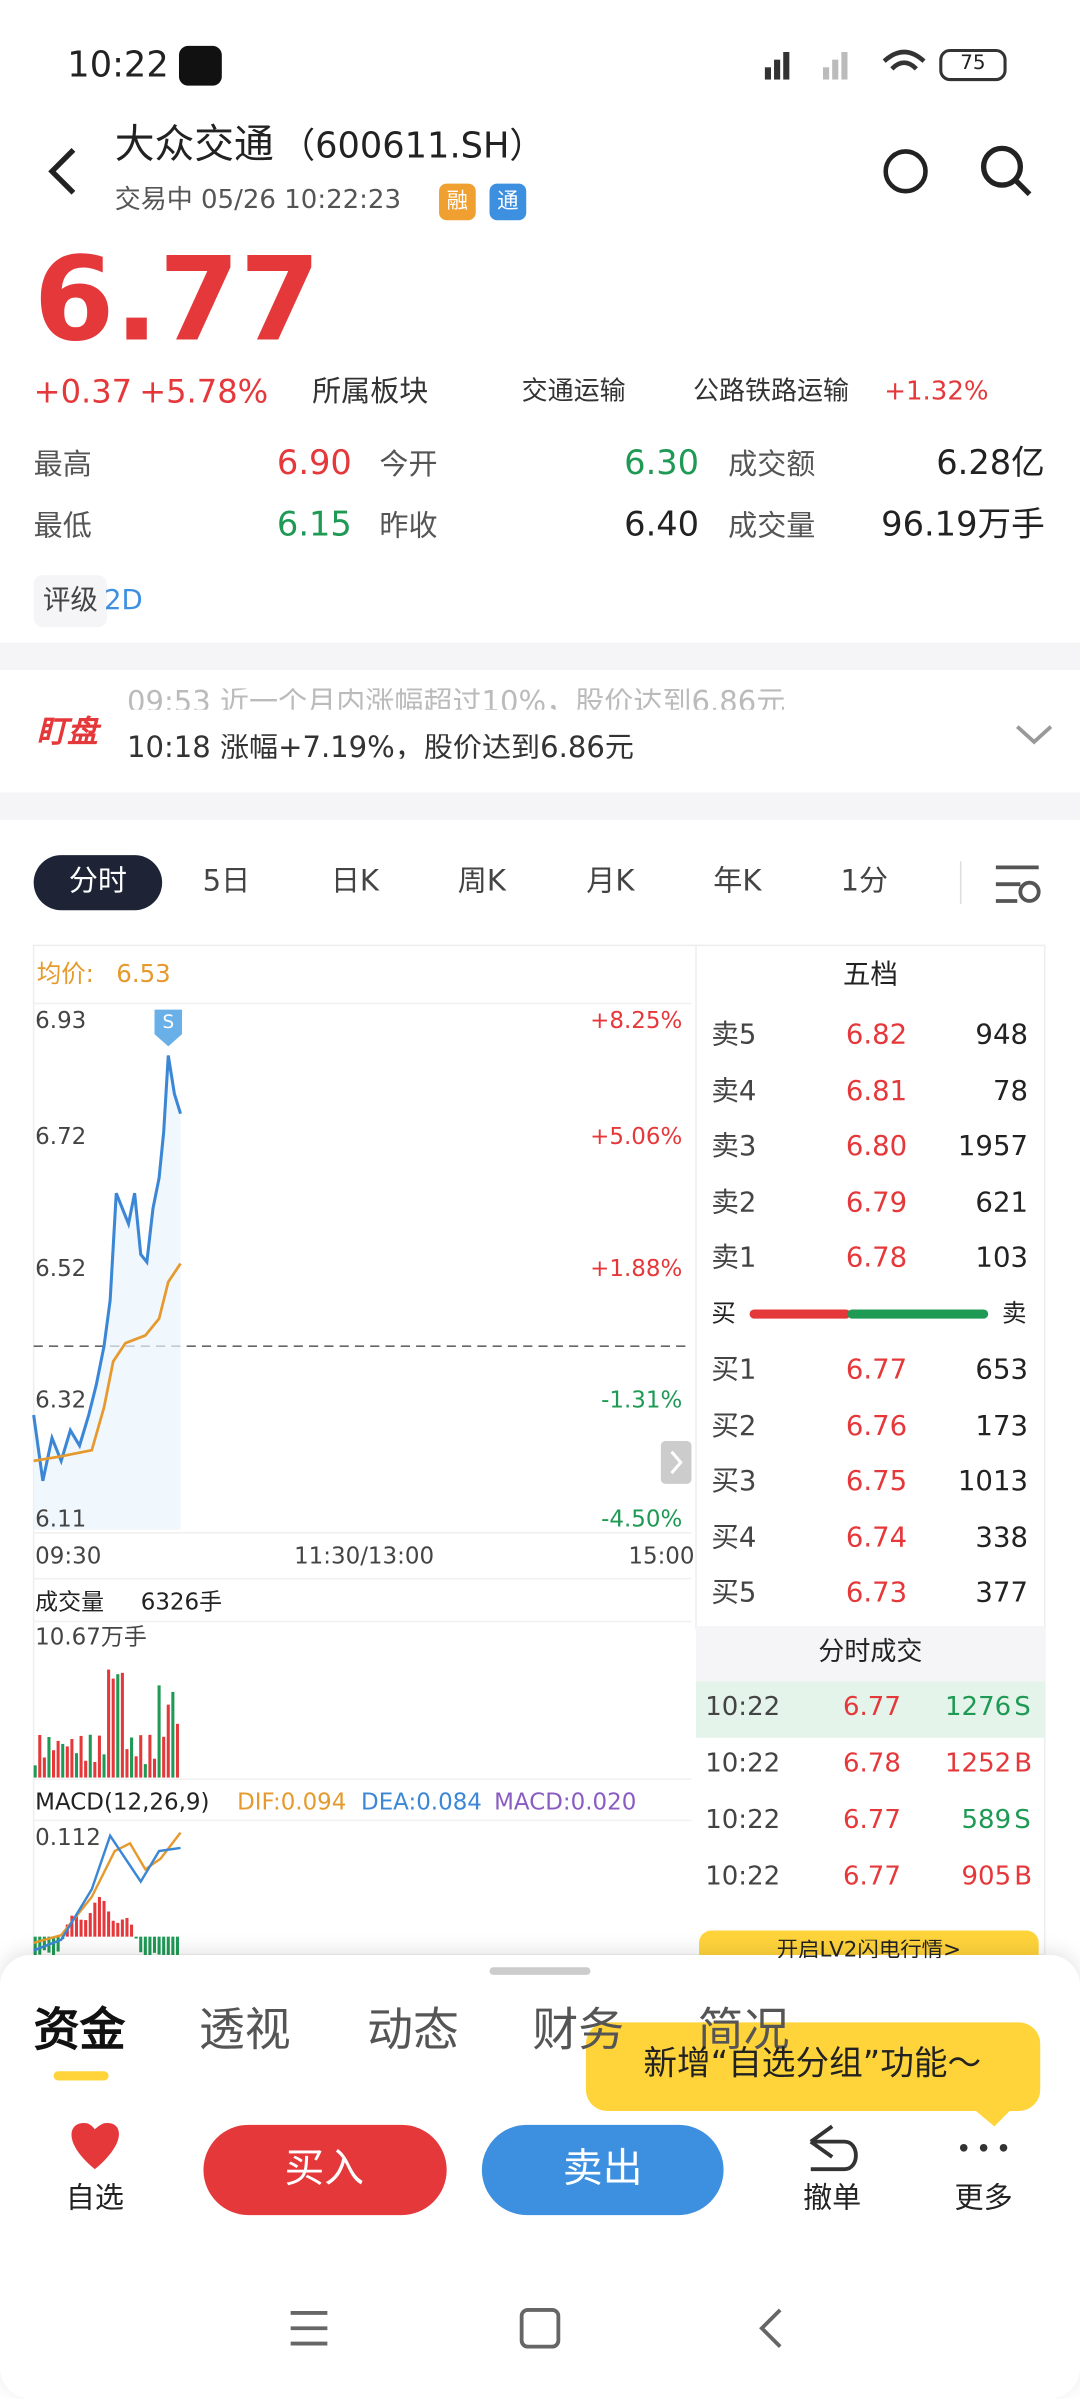  I want to click on macd-dea: DEA:0.084, so click(421, 1802).